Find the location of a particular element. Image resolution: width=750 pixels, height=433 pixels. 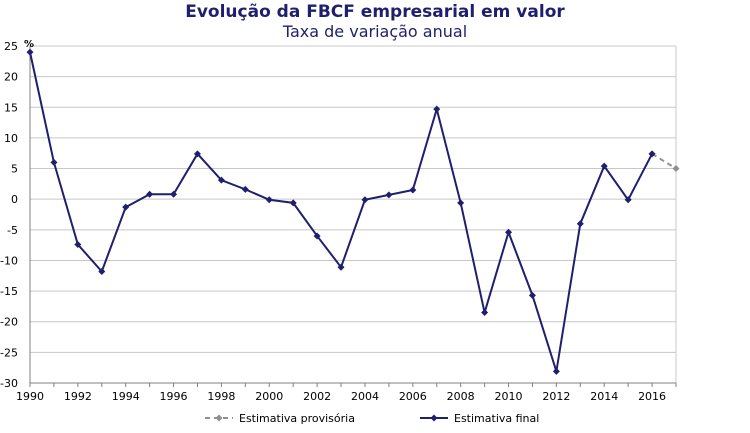

y-tick-label: -15 is located at coordinates (9, 291).